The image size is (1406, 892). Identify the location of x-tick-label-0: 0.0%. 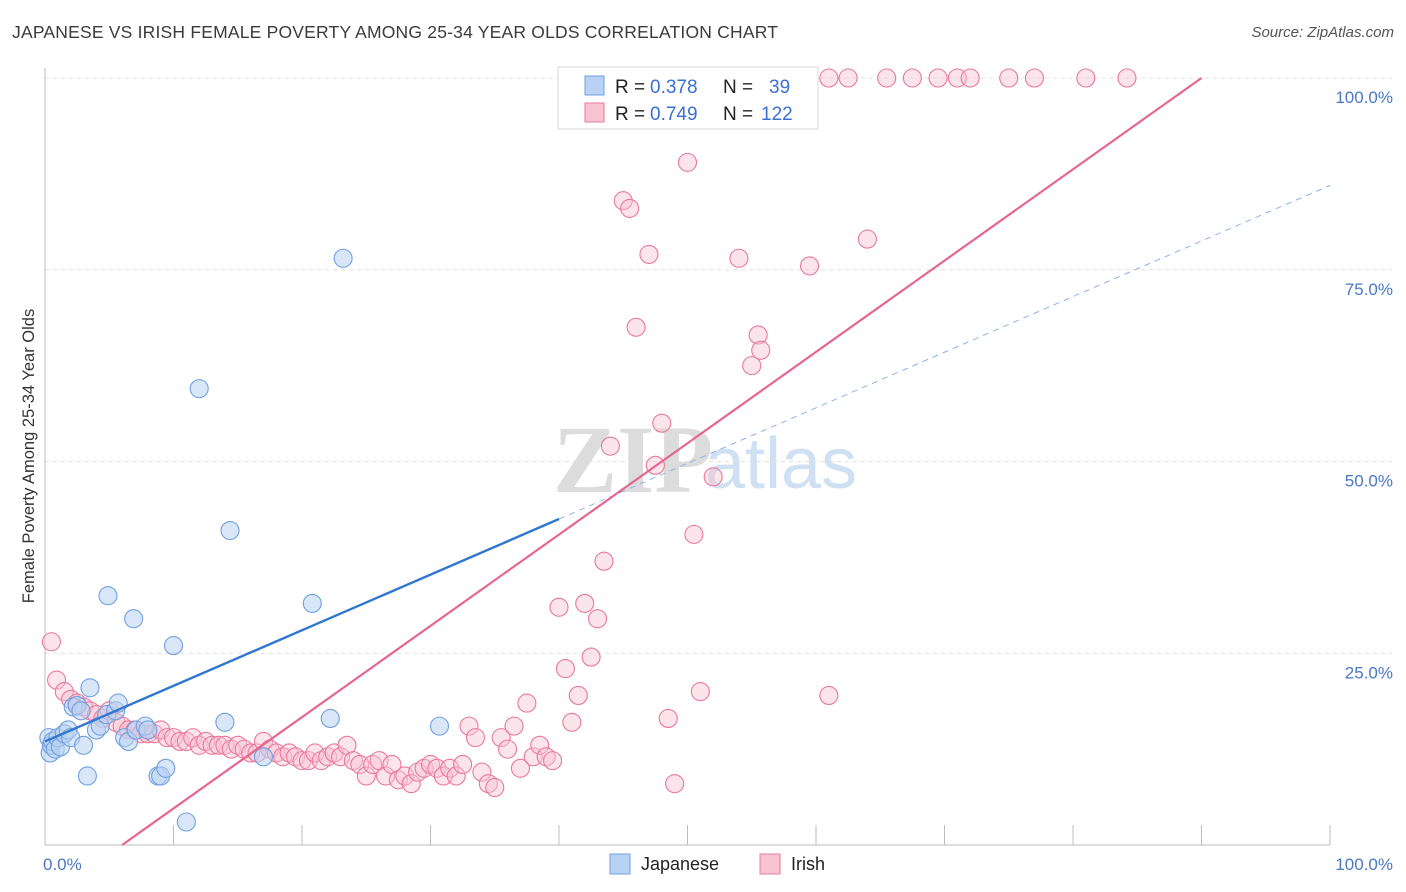
(62, 864).